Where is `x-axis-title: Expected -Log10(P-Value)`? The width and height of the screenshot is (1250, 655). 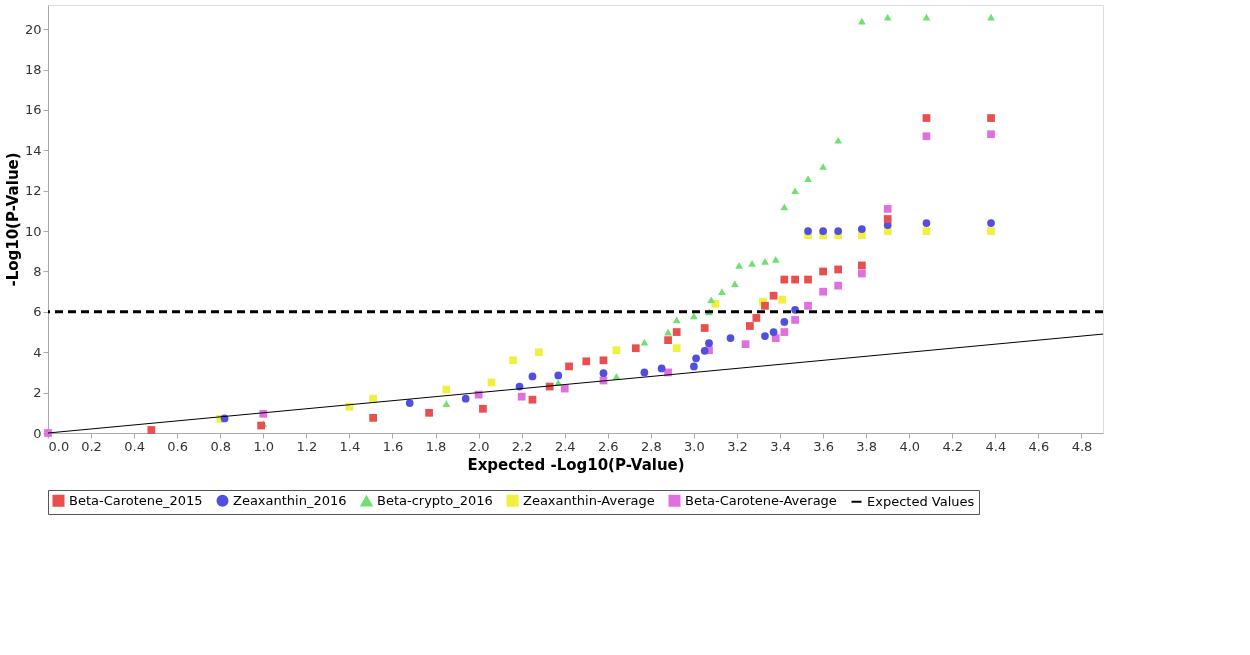 x-axis-title: Expected -Log10(P-Value) is located at coordinates (576, 464).